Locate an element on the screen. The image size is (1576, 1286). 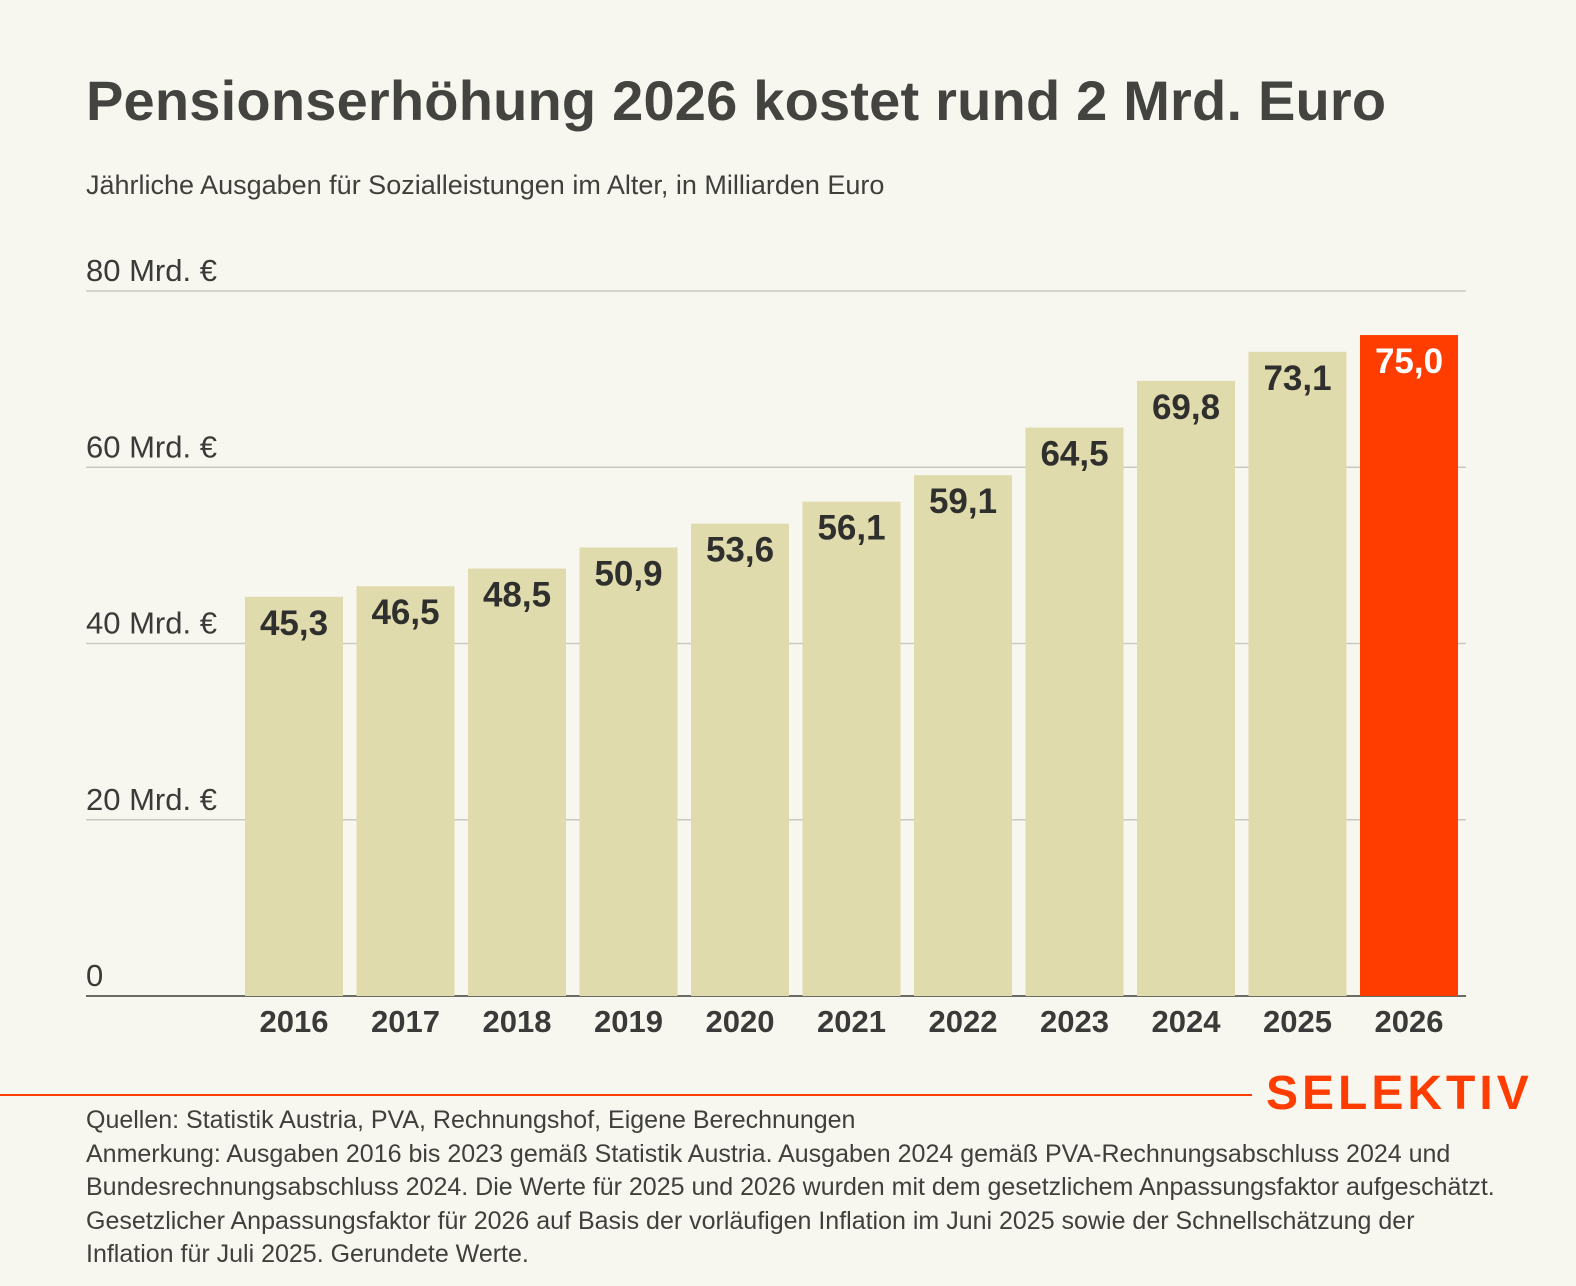
bar-2024 is located at coordinates (1186, 688).